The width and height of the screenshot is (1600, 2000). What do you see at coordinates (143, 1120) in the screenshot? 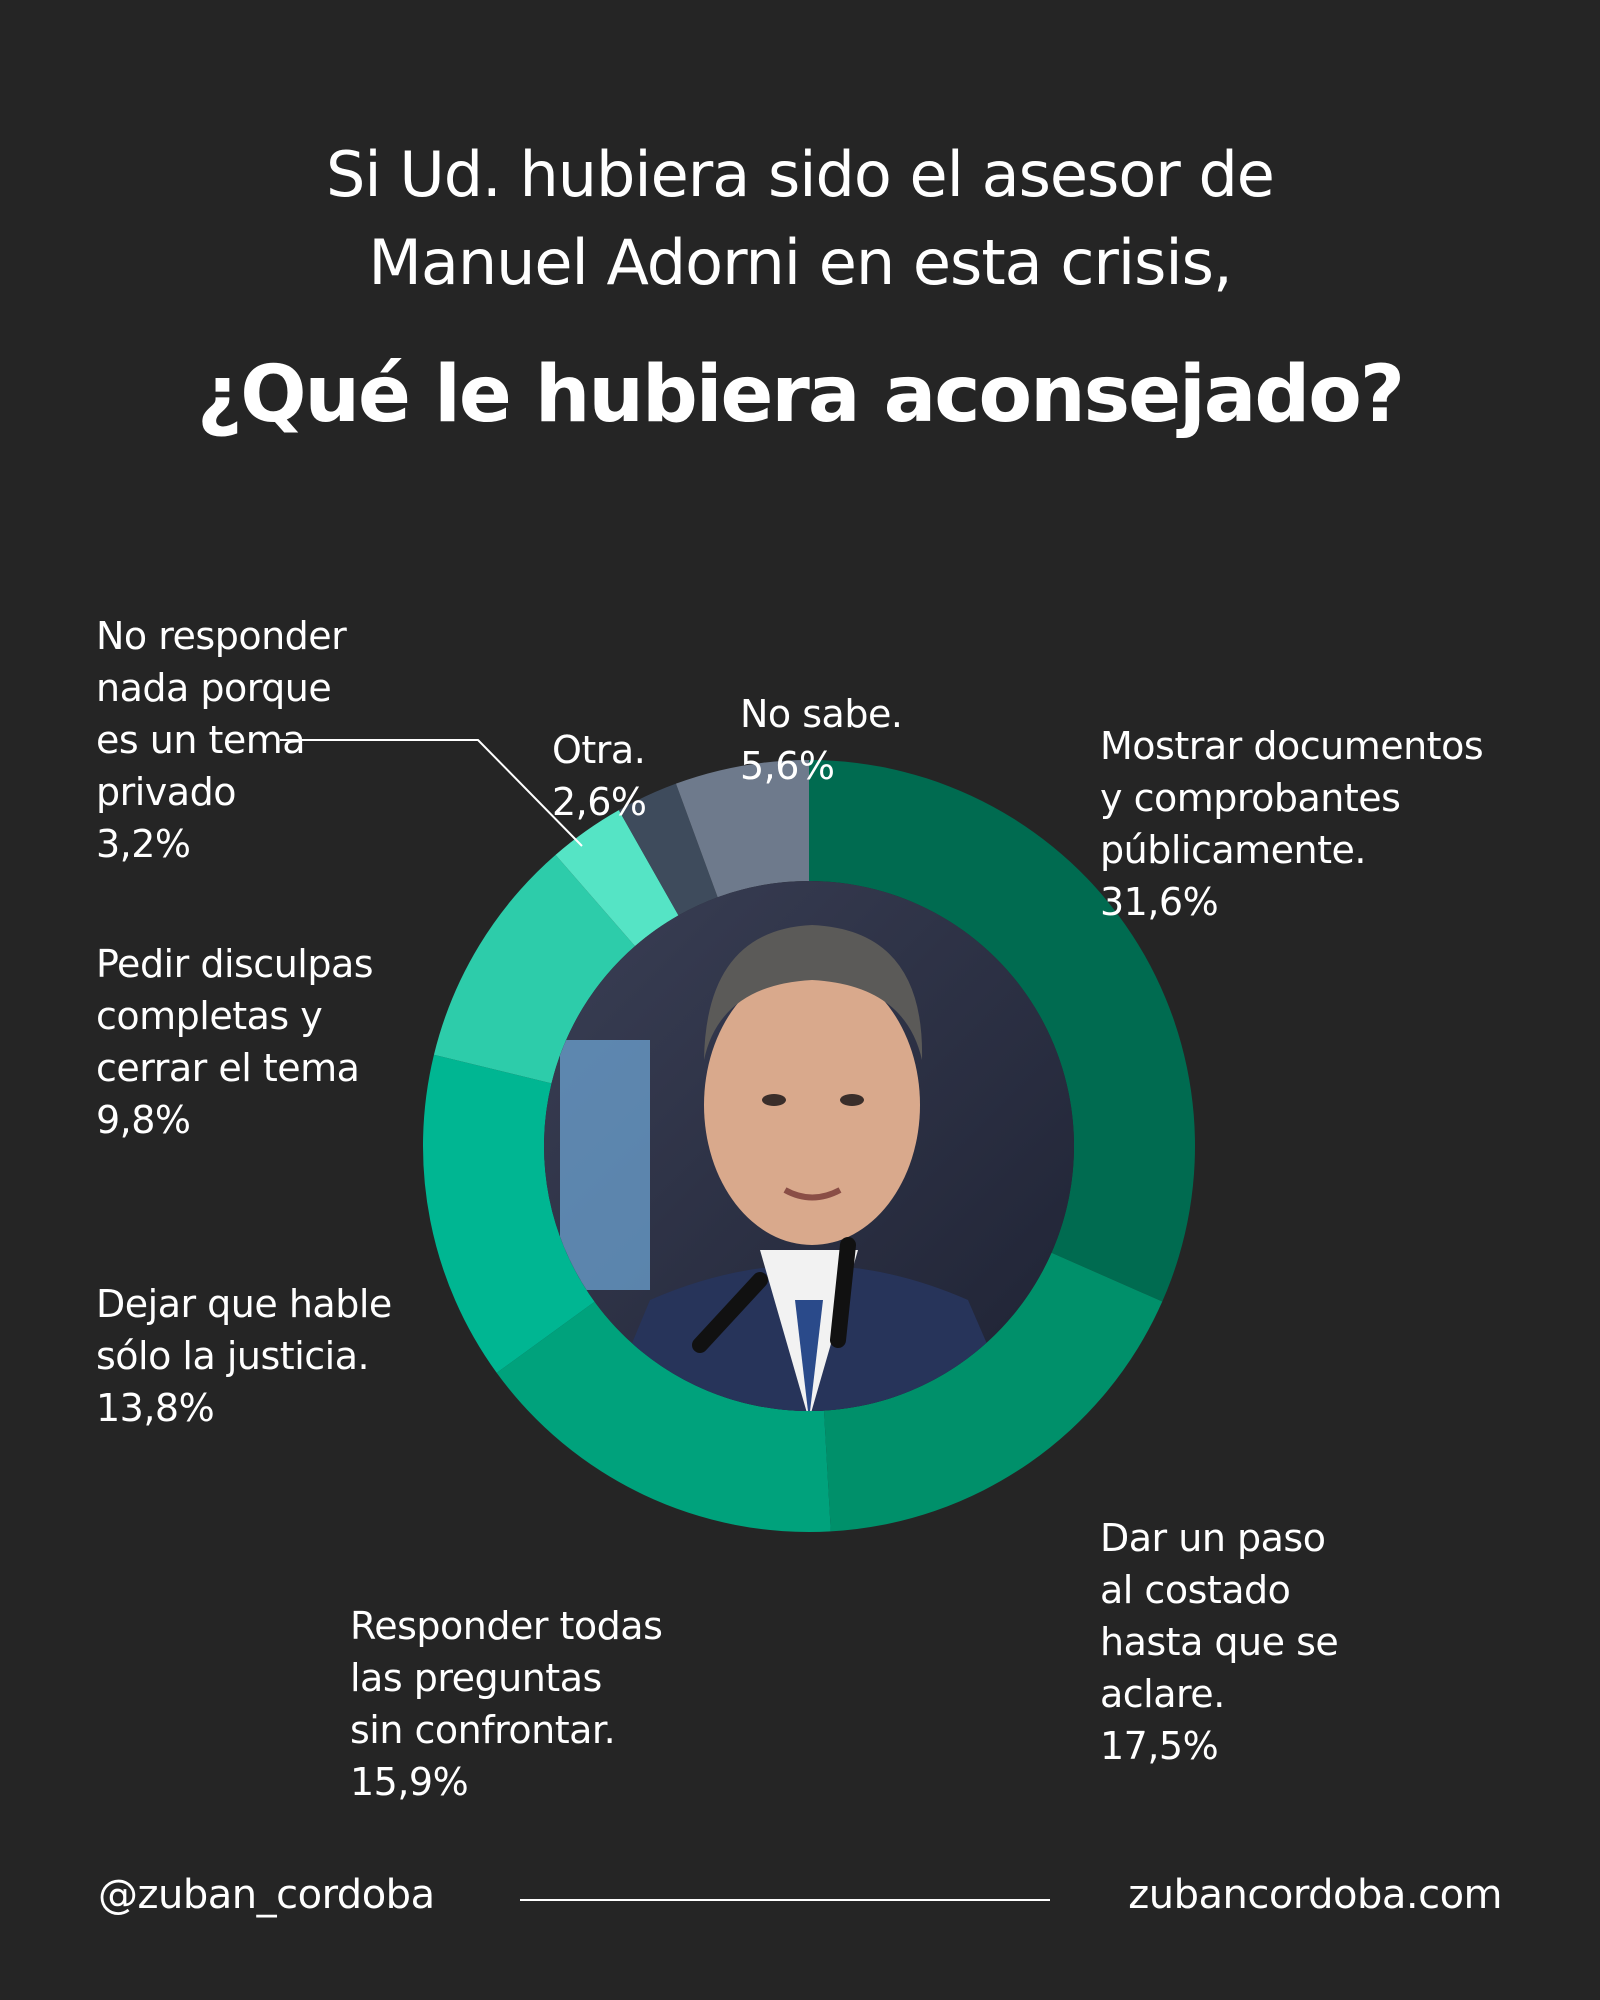
I see `slice-value: 9,8%` at bounding box center [143, 1120].